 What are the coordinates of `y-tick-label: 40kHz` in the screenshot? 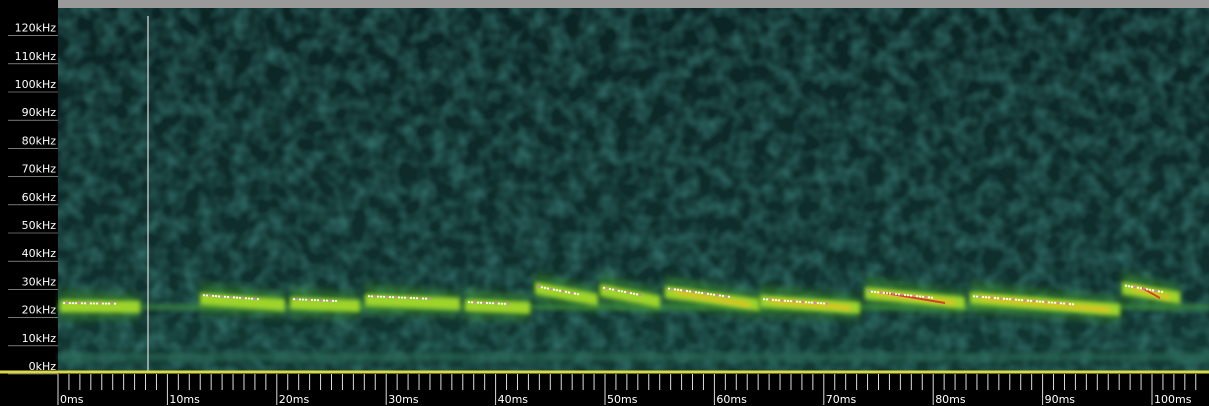 It's located at (39, 253).